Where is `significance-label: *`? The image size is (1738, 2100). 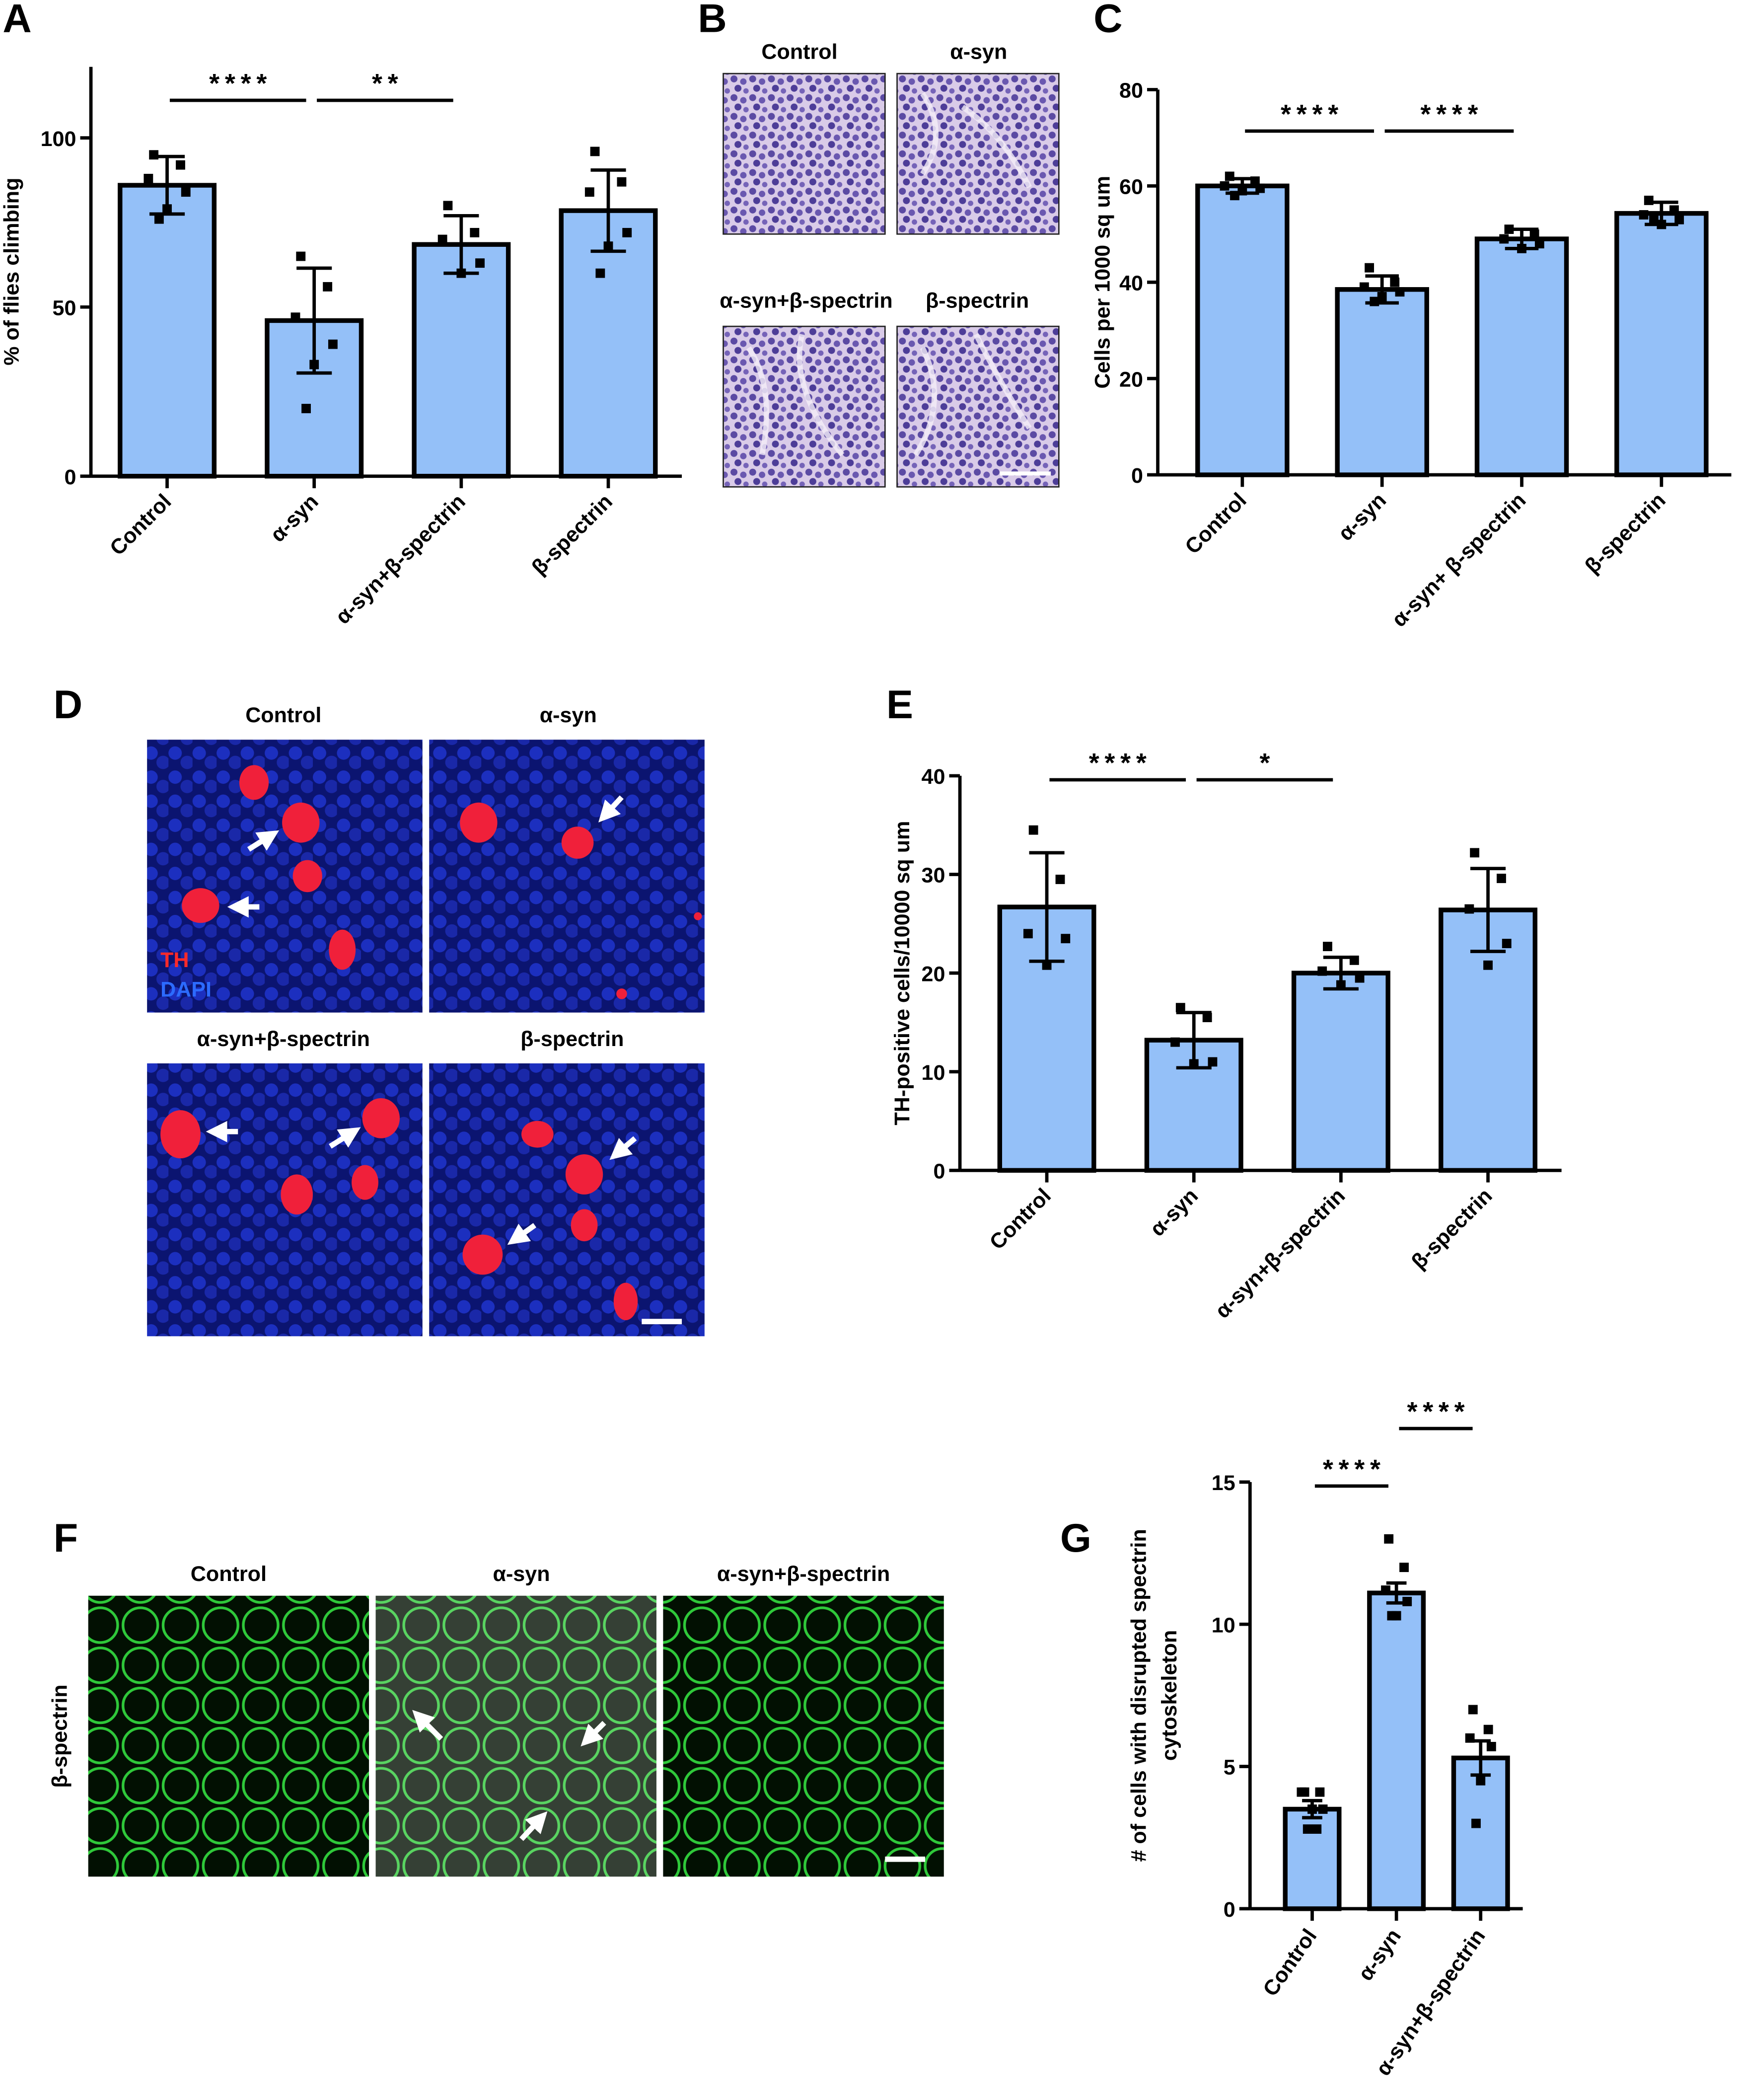
significance-label: * is located at coordinates (1267, 763).